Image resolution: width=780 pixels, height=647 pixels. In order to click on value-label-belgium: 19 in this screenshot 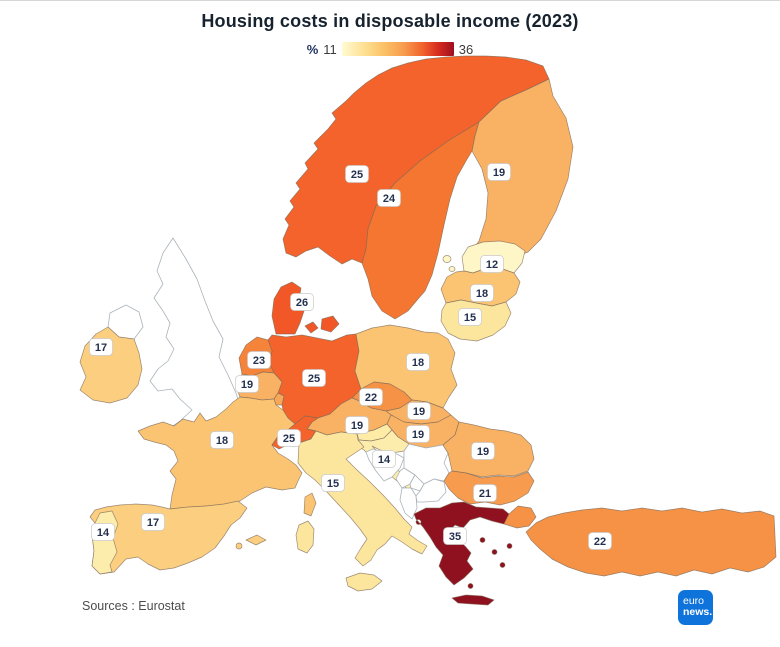, I will do `click(247, 384)`.